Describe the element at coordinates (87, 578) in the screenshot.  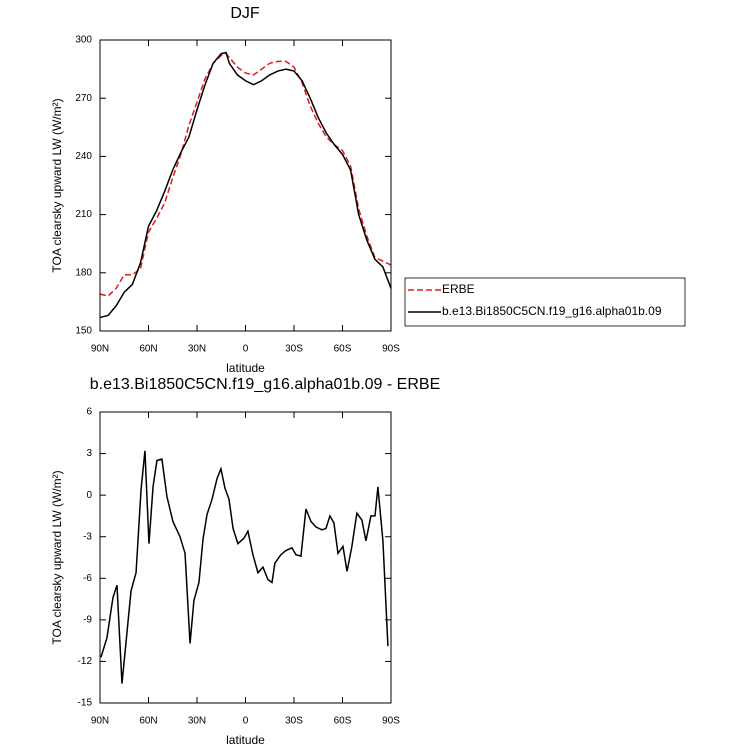
I see `y-tick-label: -6` at that location.